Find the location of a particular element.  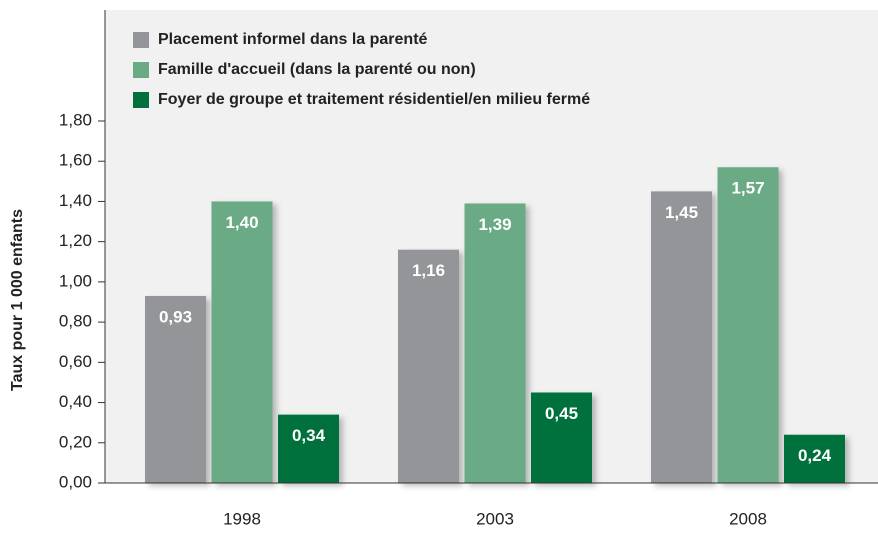

y-axis-label: Taux pour 1 000 enfants is located at coordinates (17, 300).